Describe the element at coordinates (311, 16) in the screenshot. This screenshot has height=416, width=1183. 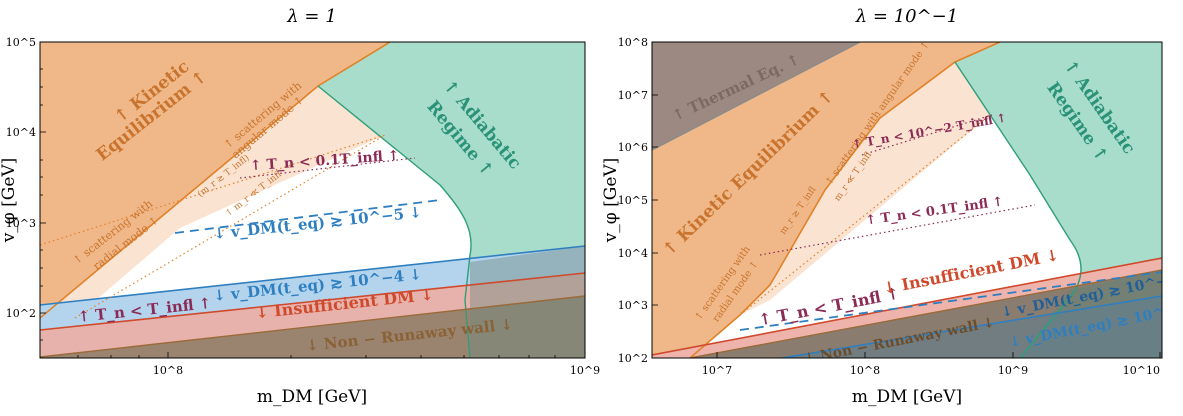
I see `left-title: λ = 1` at that location.